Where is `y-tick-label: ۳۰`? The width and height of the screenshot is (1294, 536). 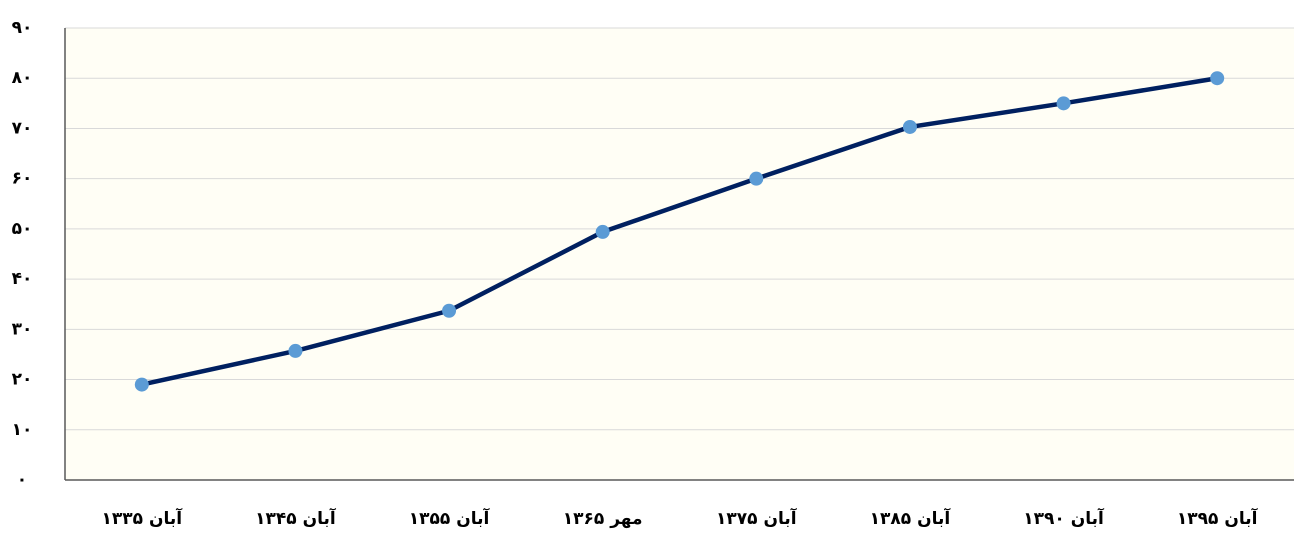 y-tick-label: ۳۰ is located at coordinates (22, 329).